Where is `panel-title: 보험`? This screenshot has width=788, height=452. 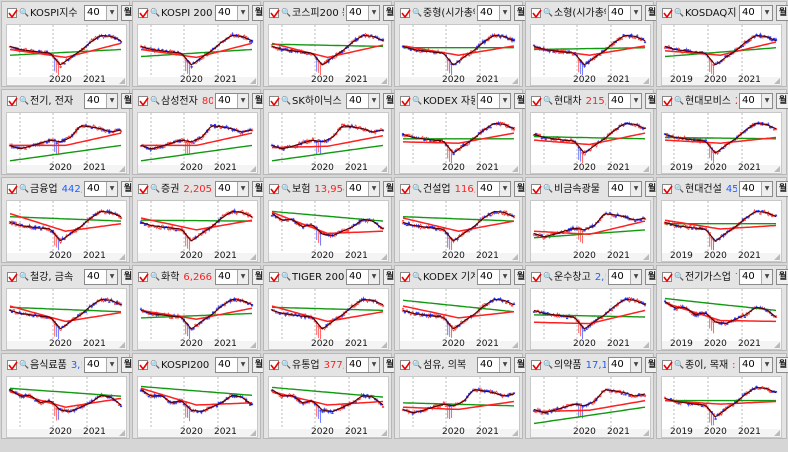 panel-title: 보험 is located at coordinates (301, 189).